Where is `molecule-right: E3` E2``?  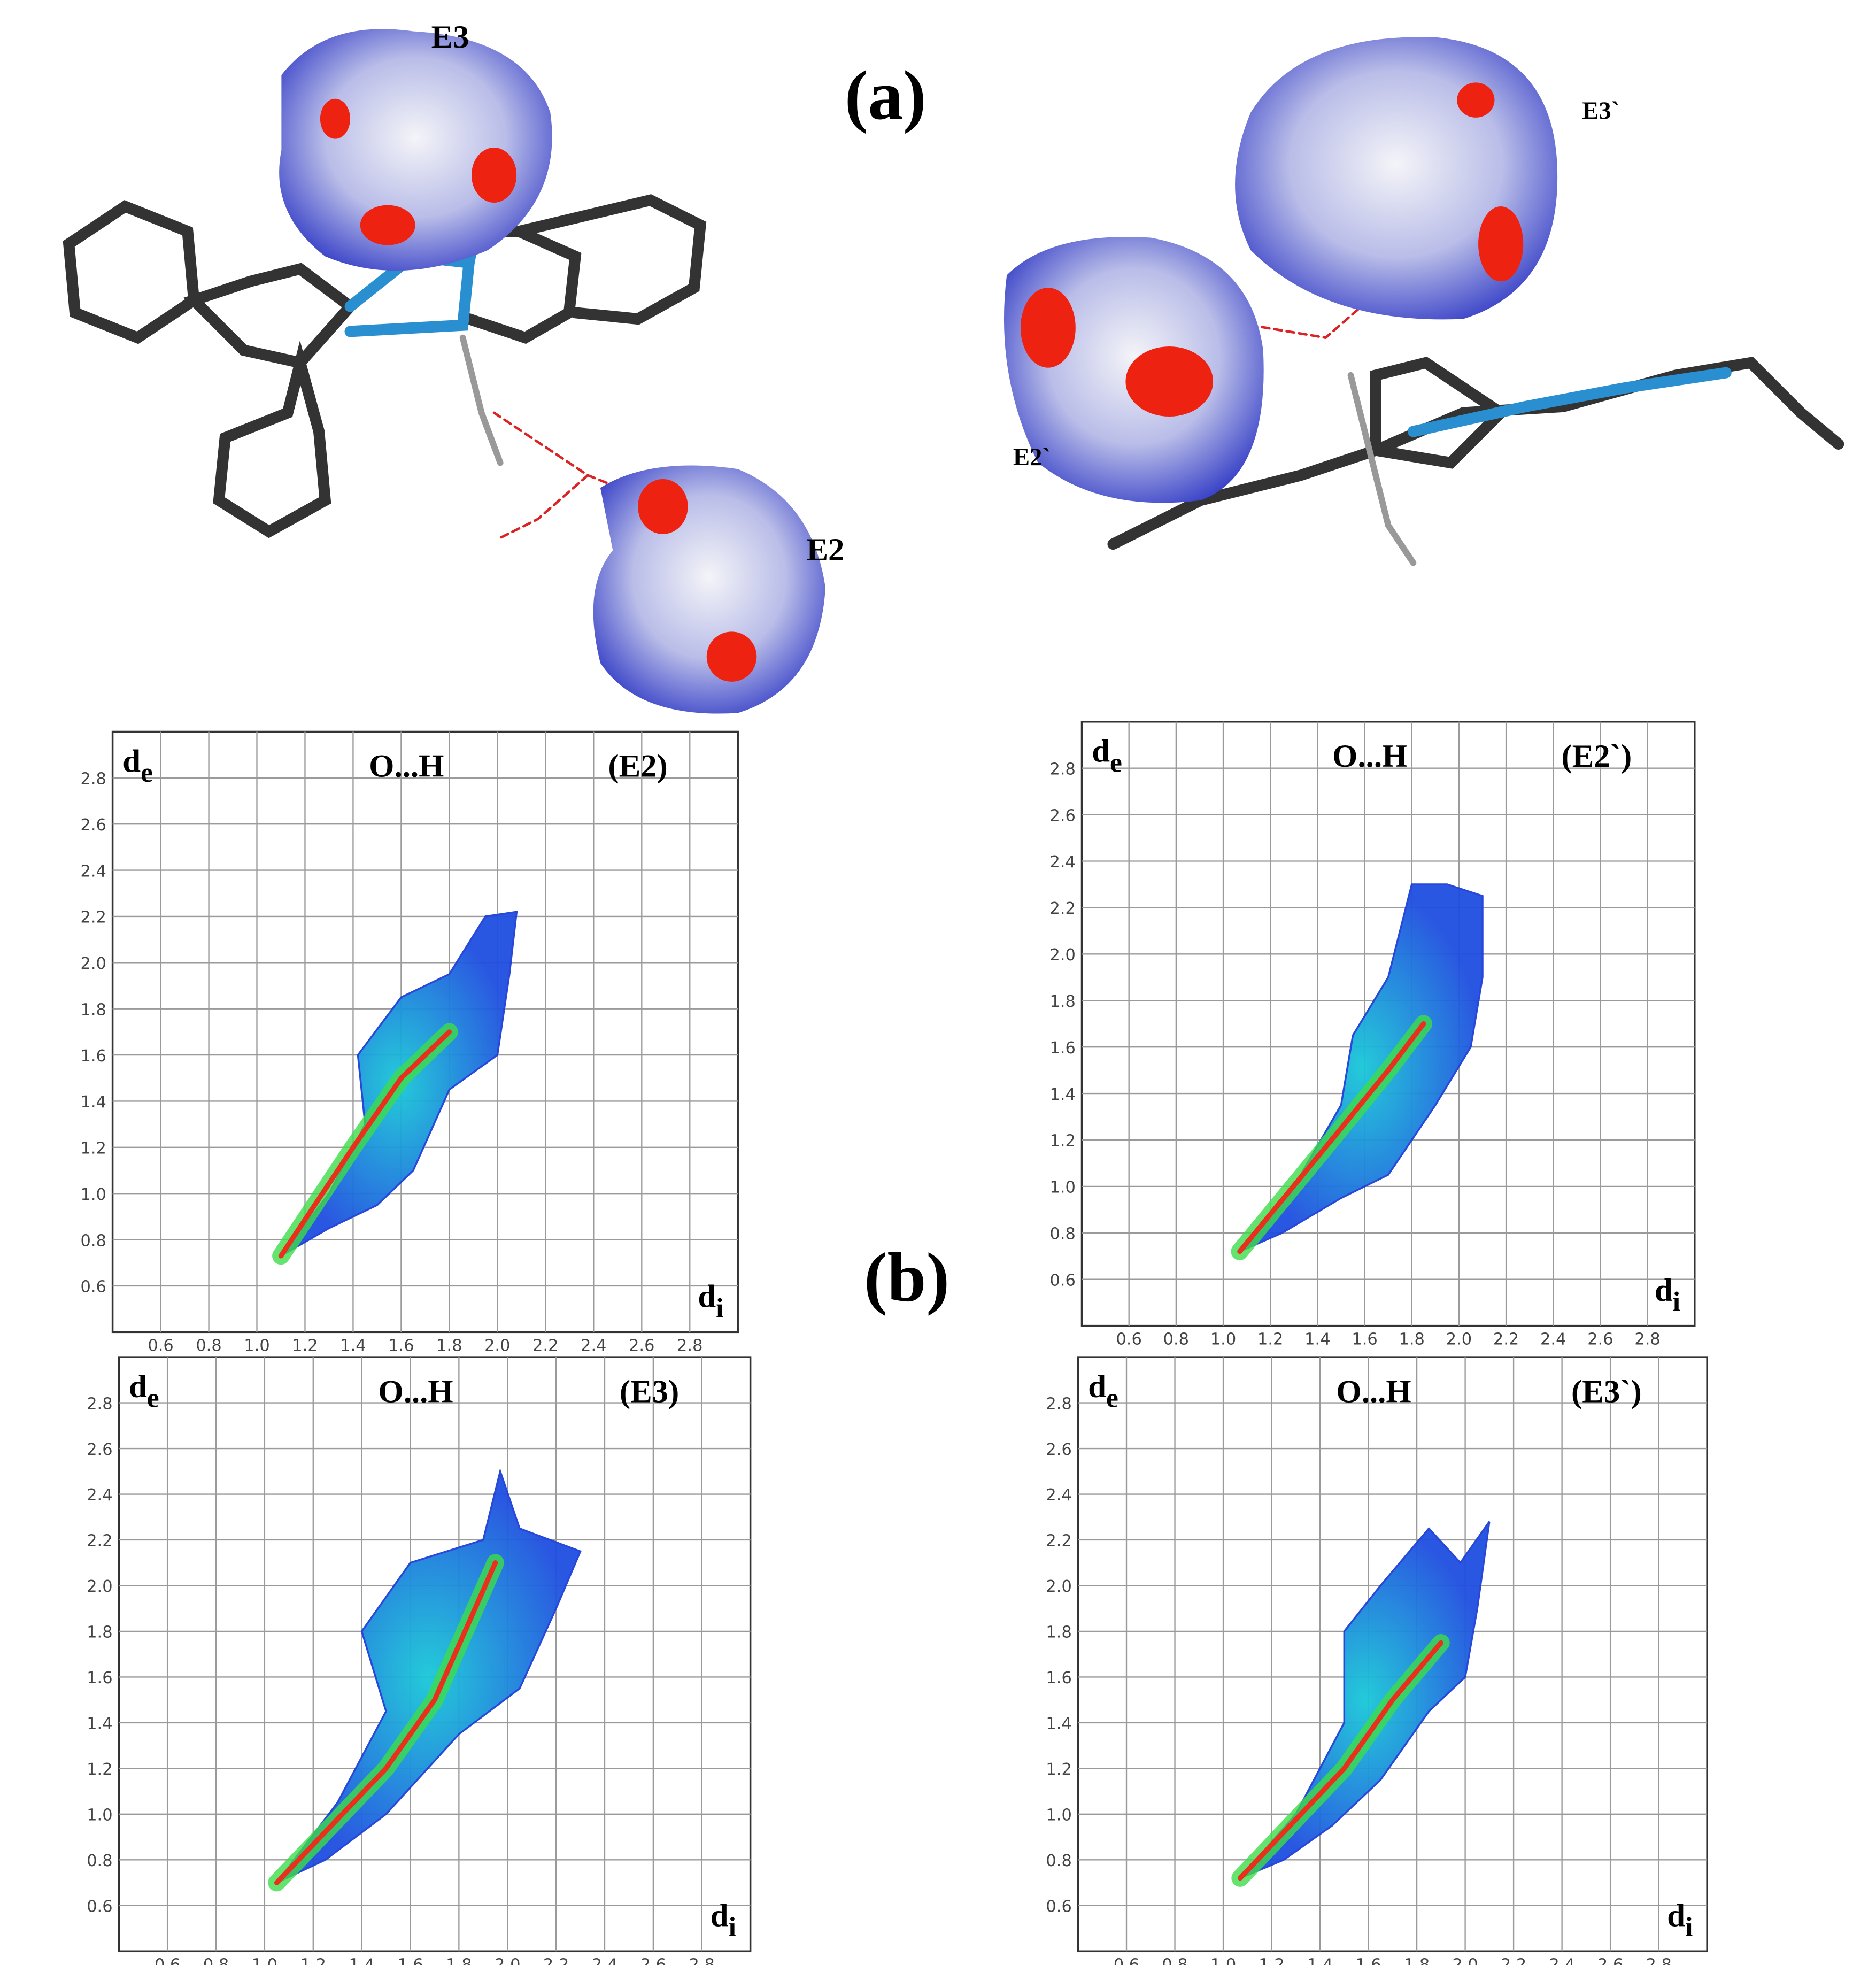 molecule-right: E3` E2` is located at coordinates (1423, 301).